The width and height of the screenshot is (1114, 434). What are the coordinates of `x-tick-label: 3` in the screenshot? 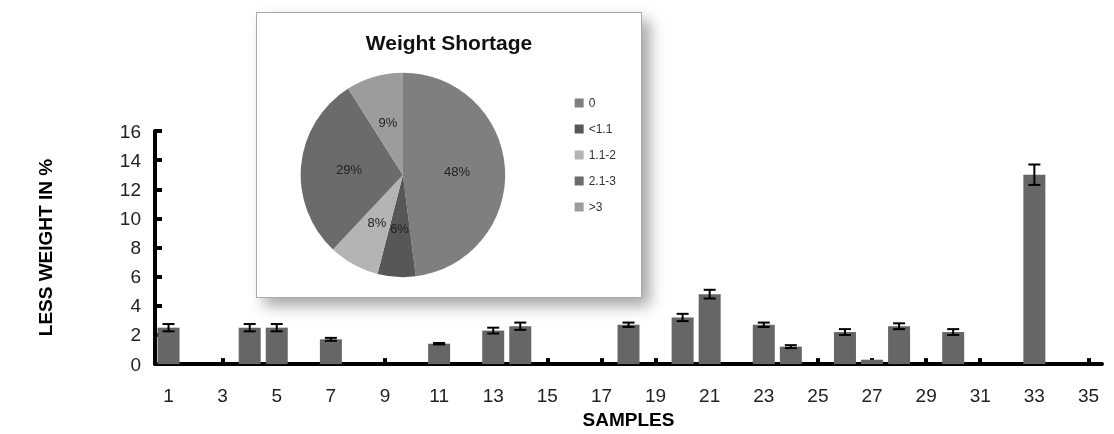 It's located at (222, 396).